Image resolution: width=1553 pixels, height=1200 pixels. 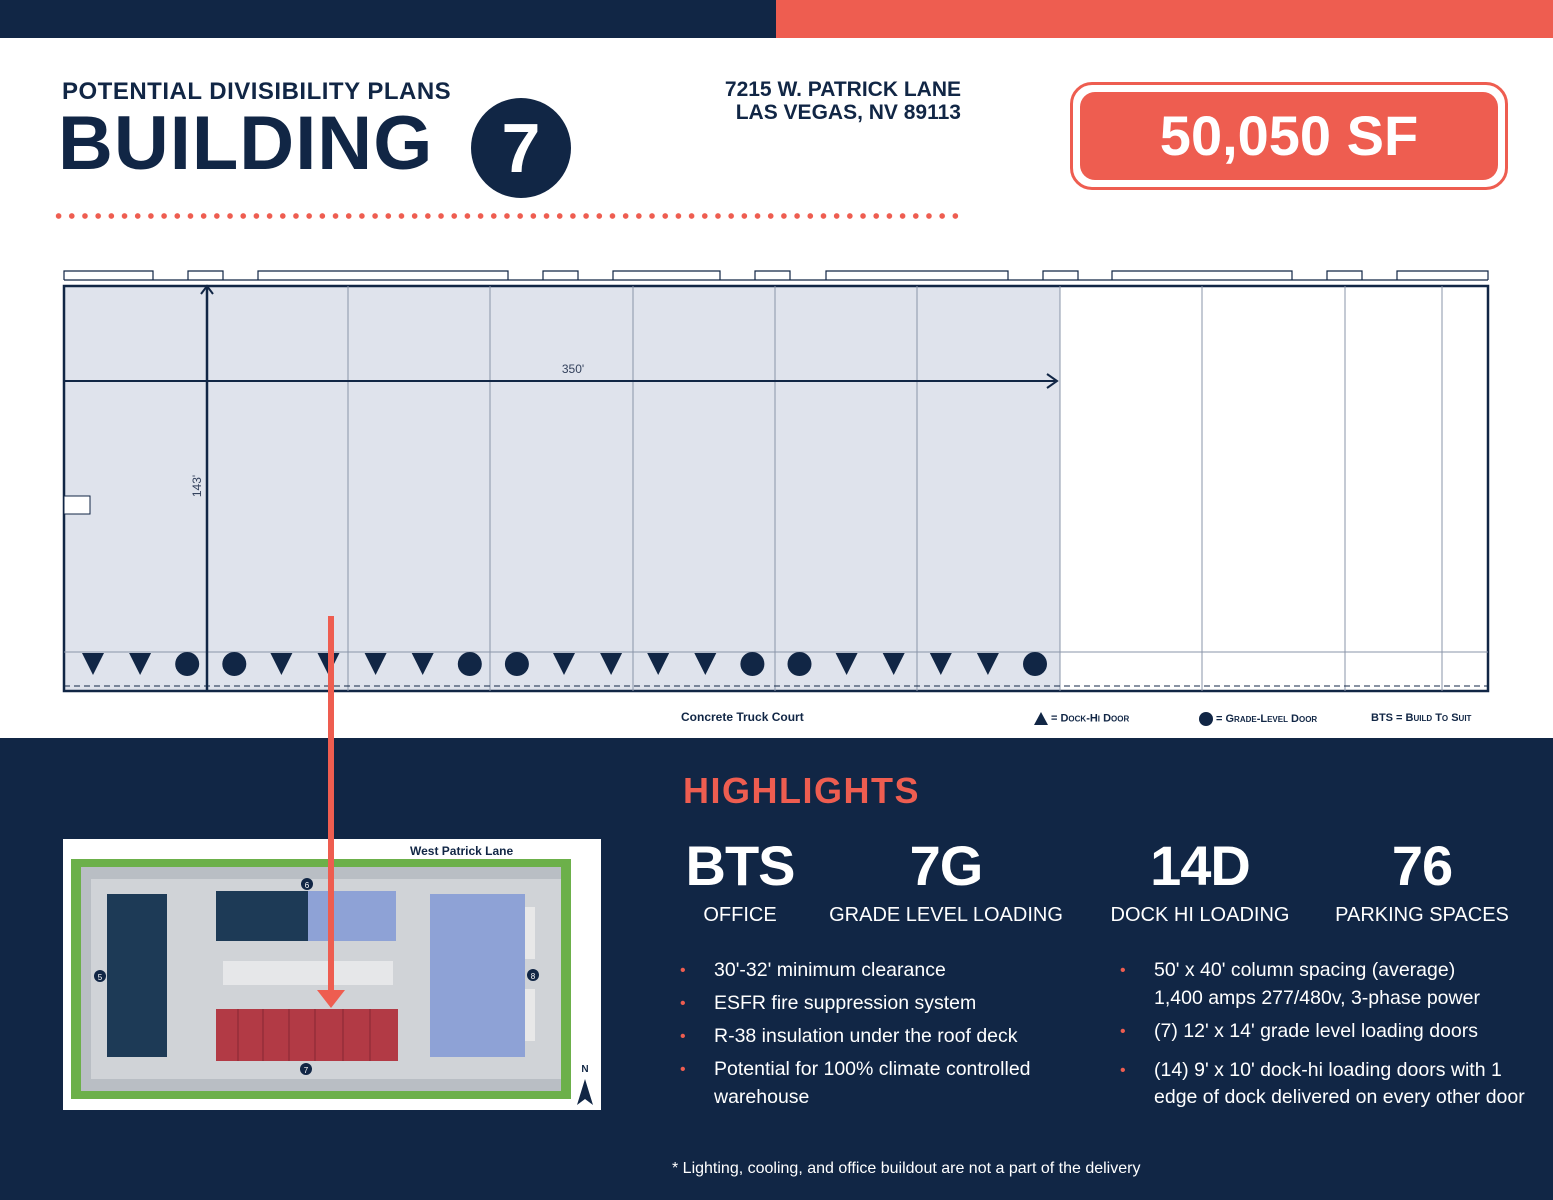 I want to click on site-plan-drawing: West Patrick Lane 5 6 7 8 N, so click(x=332, y=974).